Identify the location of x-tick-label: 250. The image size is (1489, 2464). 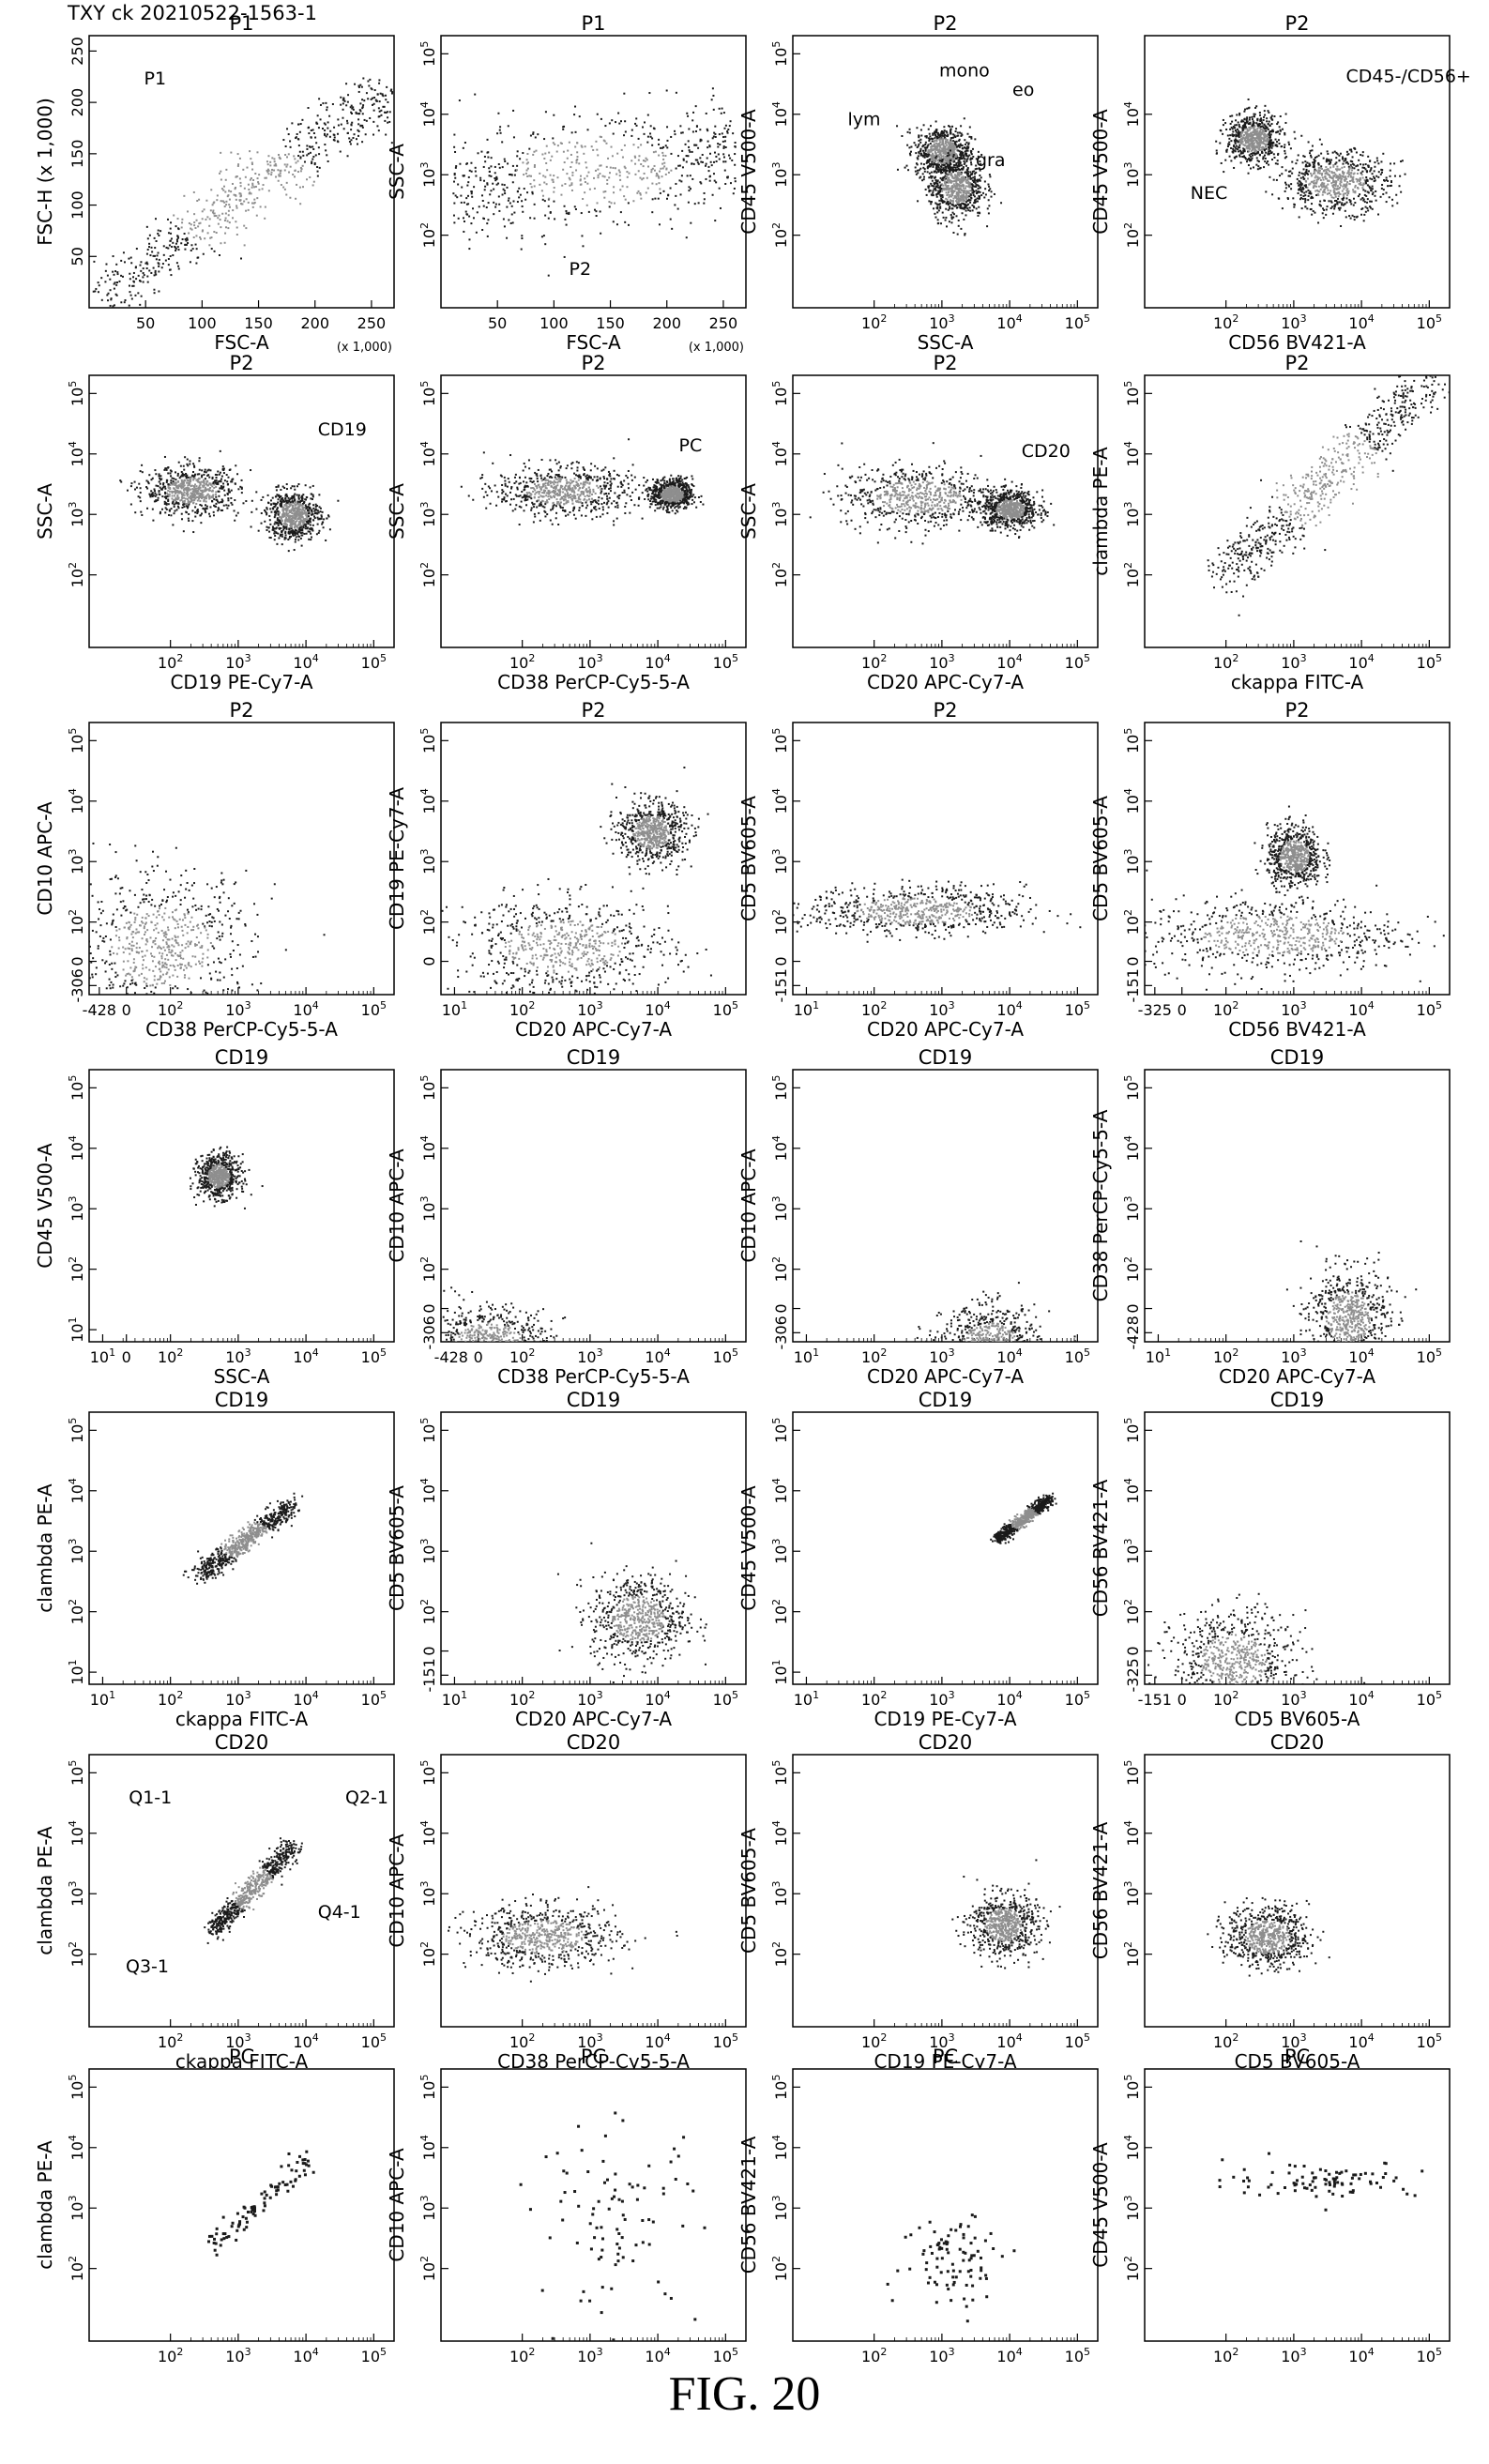
(372, 323).